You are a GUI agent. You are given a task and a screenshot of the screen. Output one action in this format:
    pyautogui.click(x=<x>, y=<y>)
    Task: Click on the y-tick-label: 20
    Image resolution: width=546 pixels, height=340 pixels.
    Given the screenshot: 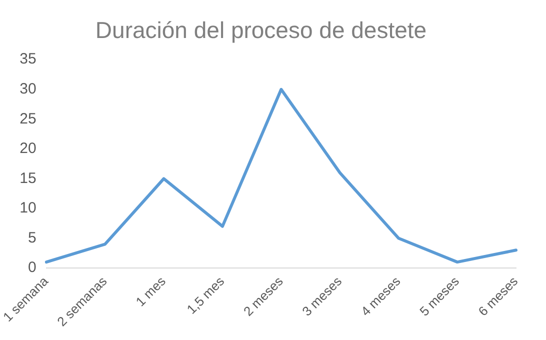 What is the action you would take?
    pyautogui.click(x=28, y=149)
    